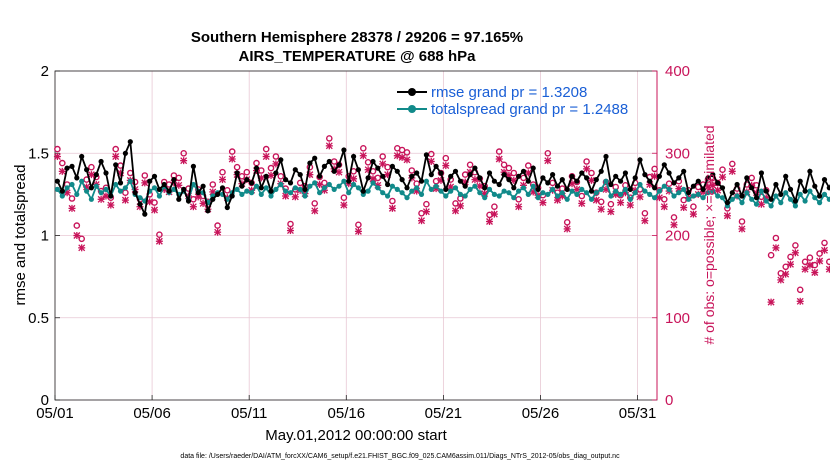 This screenshot has width=830, height=470. What do you see at coordinates (20, 235) in the screenshot?
I see `y-axis-label-left: rmse and totalspread` at bounding box center [20, 235].